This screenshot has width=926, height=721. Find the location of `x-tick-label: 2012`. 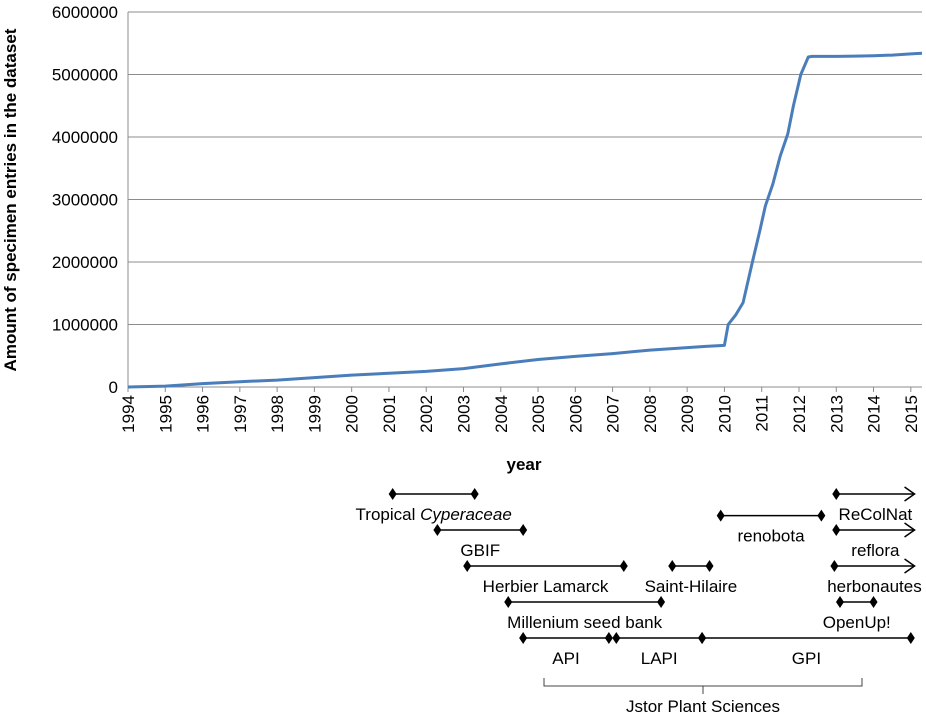

x-tick-label: 2012 is located at coordinates (799, 414).